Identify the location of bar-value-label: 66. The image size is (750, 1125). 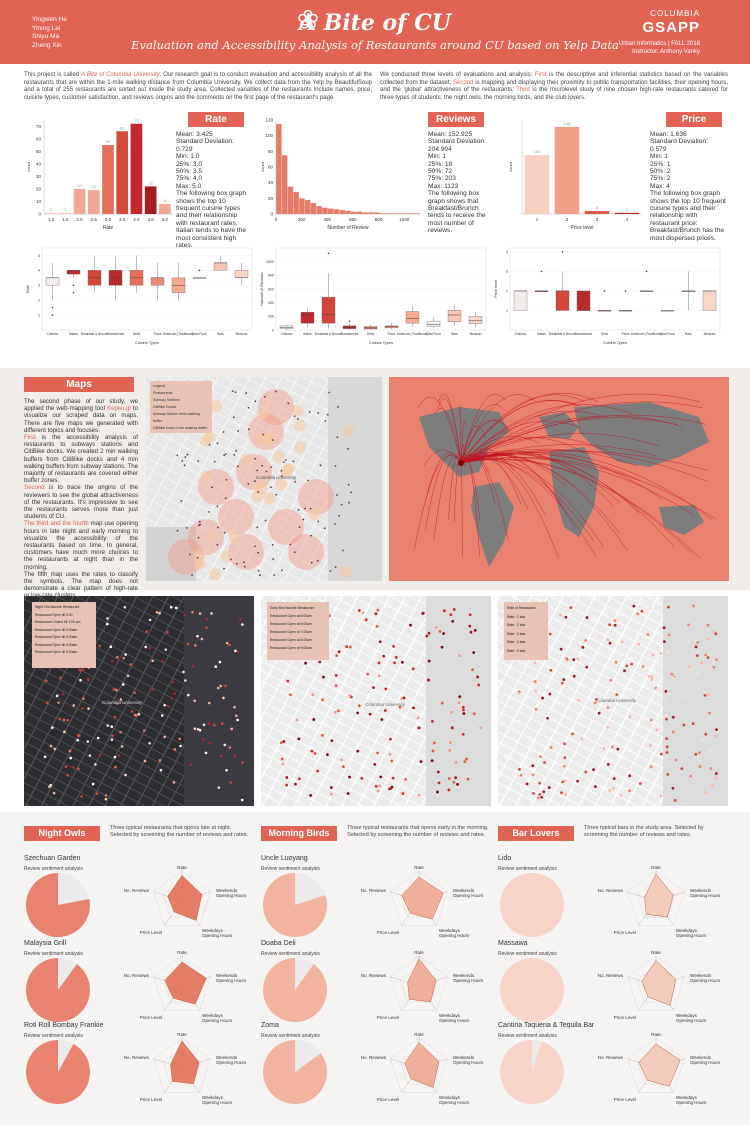
(122, 127).